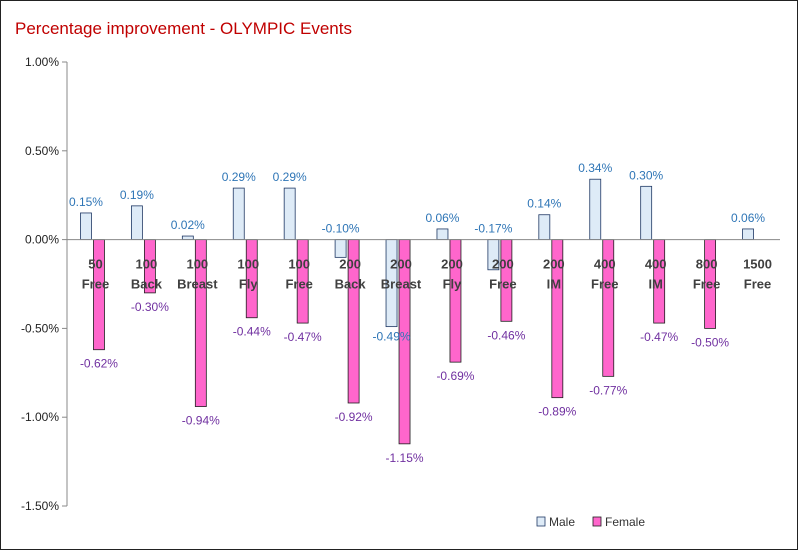 Image resolution: width=800 pixels, height=552 pixels. Describe the element at coordinates (40, 506) in the screenshot. I see `y-tick-label: -1.50%` at that location.